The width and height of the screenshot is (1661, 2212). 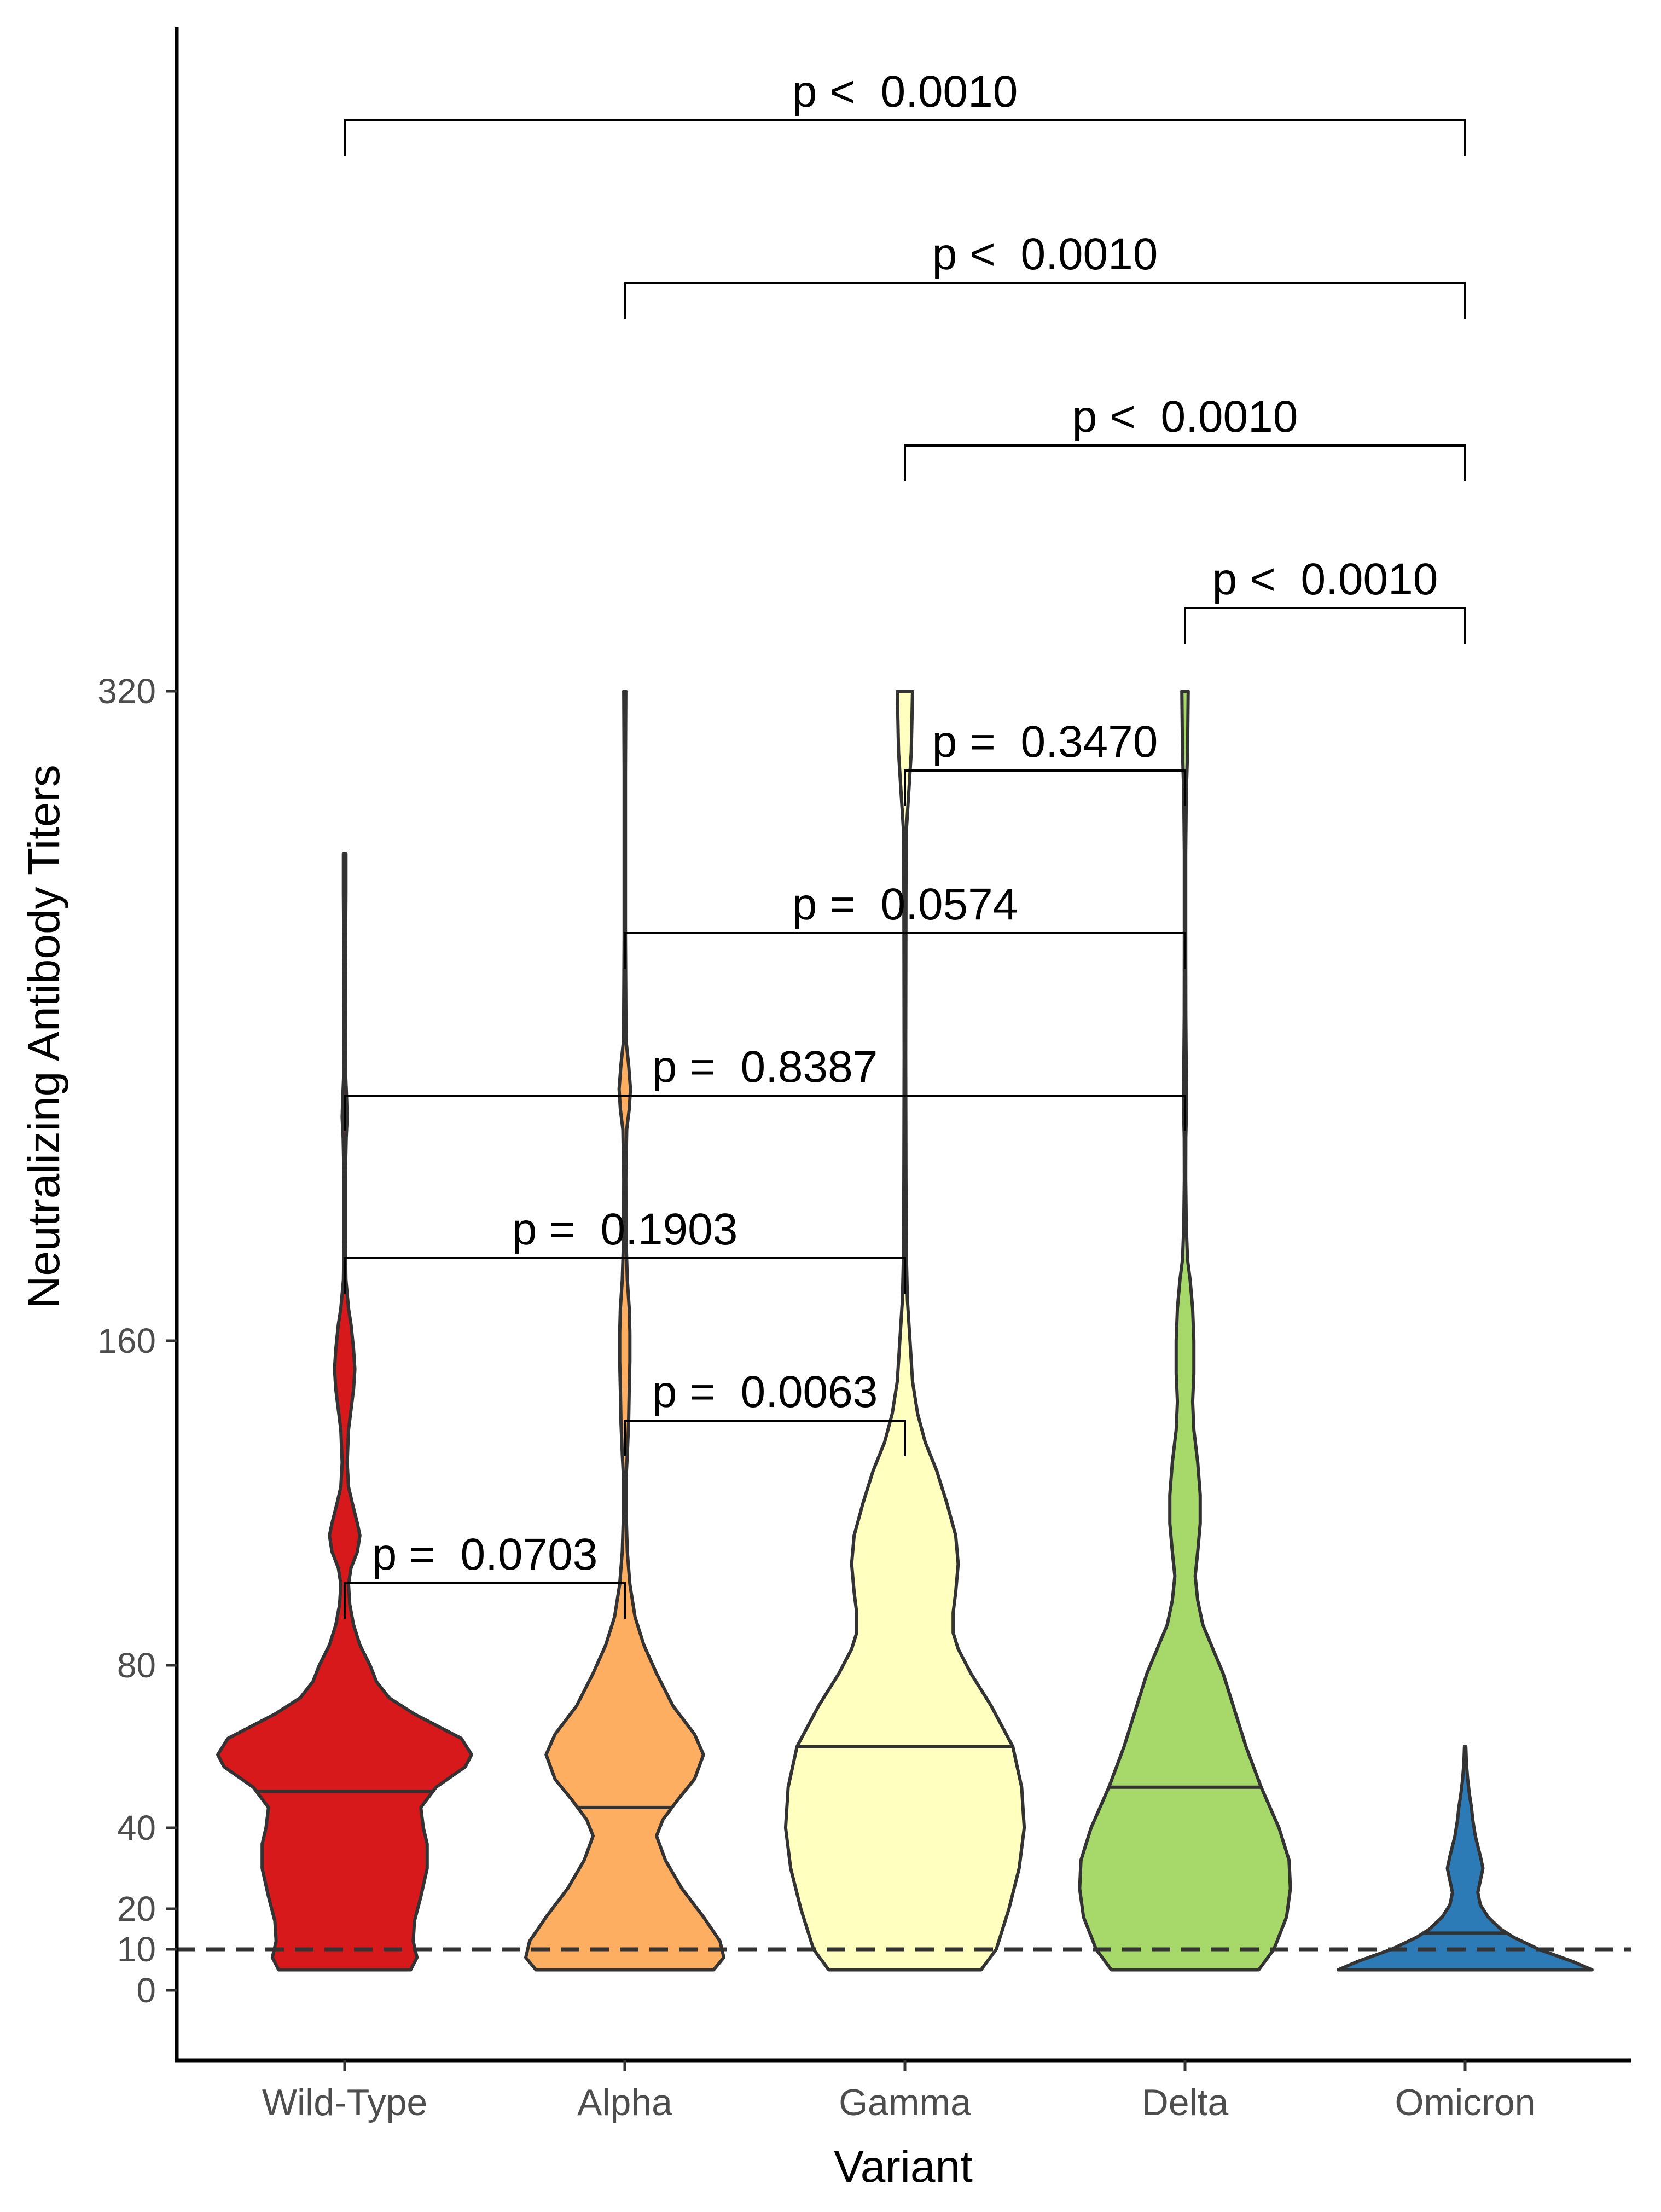 What do you see at coordinates (136, 1828) in the screenshot?
I see `y-tick-label: 40` at bounding box center [136, 1828].